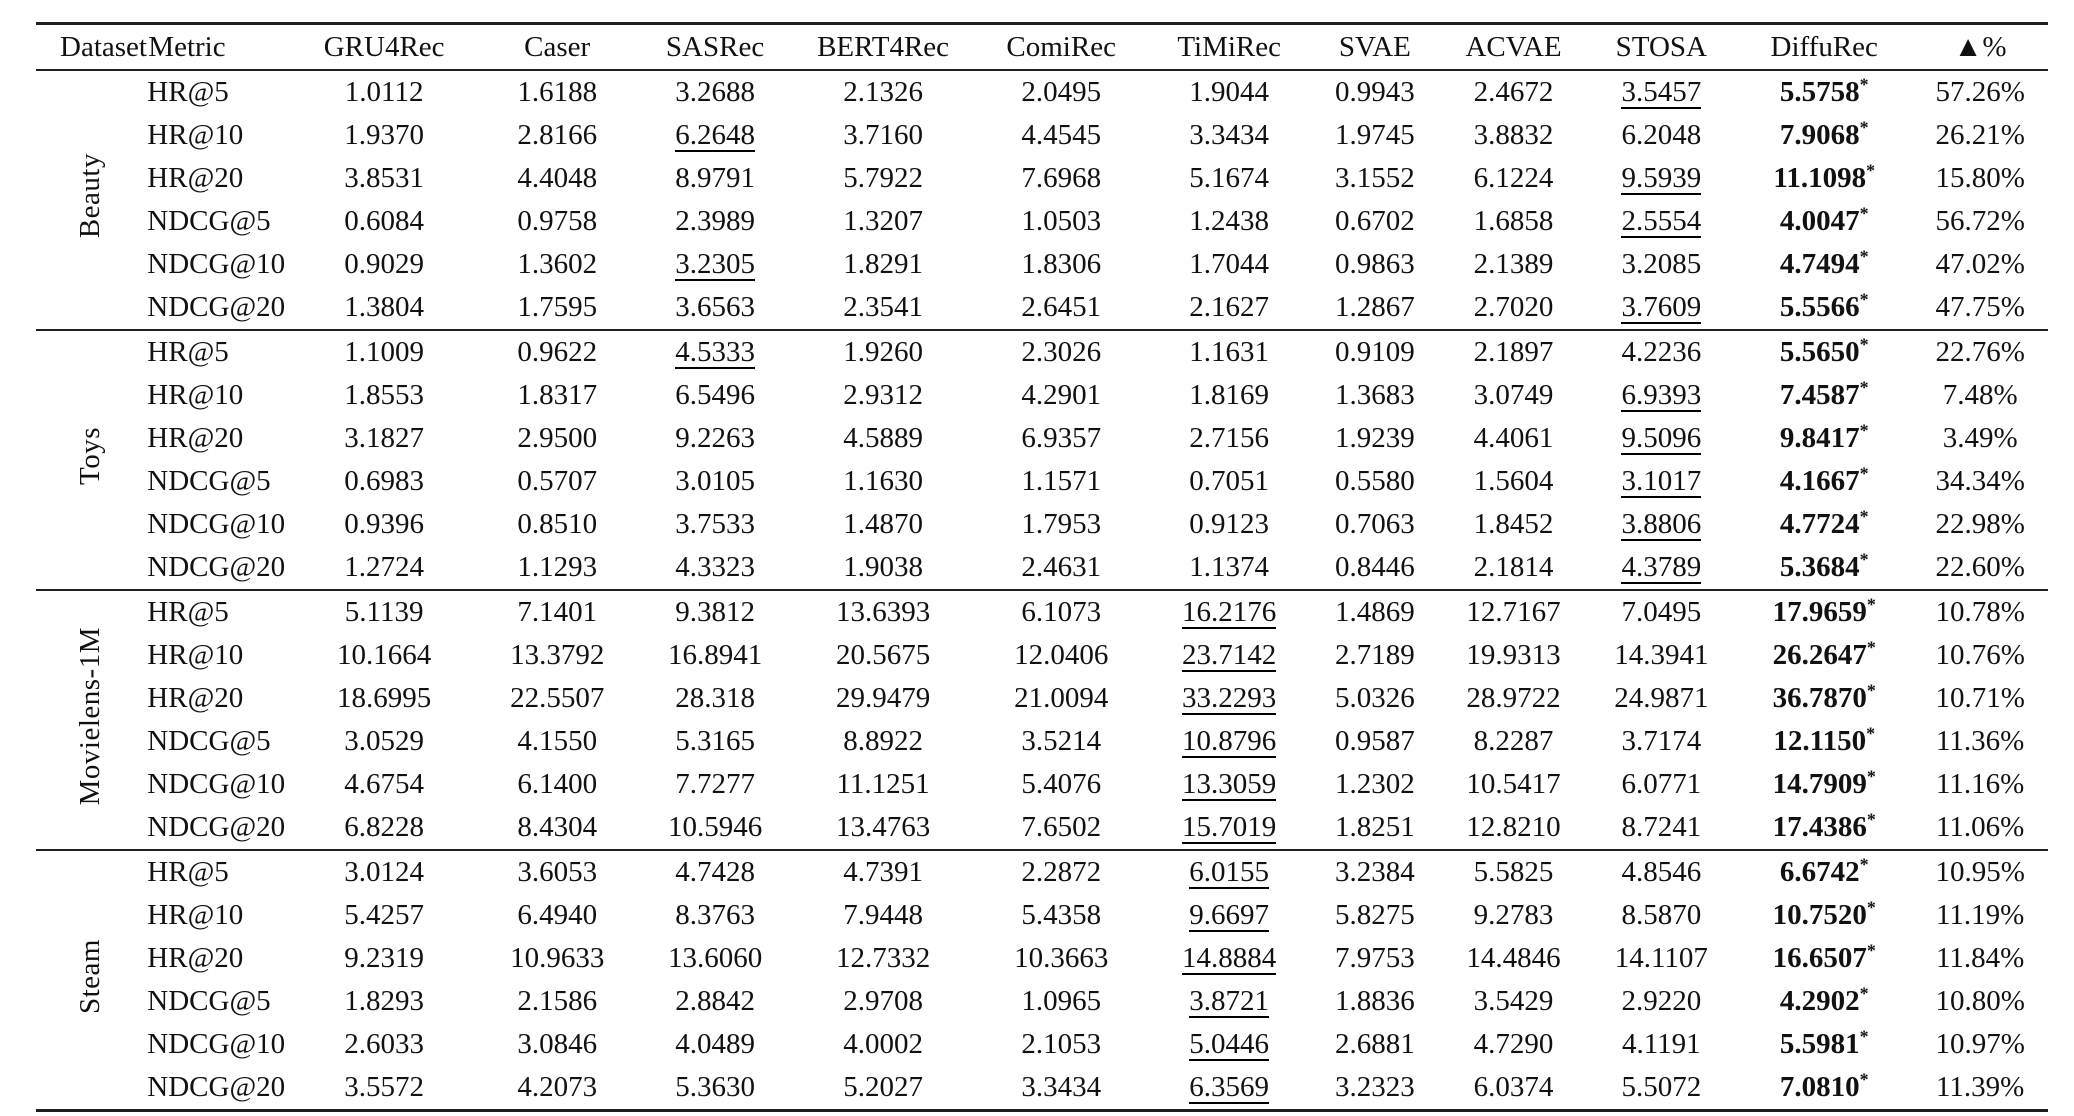 This screenshot has width=2074, height=1116. Describe the element at coordinates (384, 827) in the screenshot. I see `value: 6.8228` at that location.